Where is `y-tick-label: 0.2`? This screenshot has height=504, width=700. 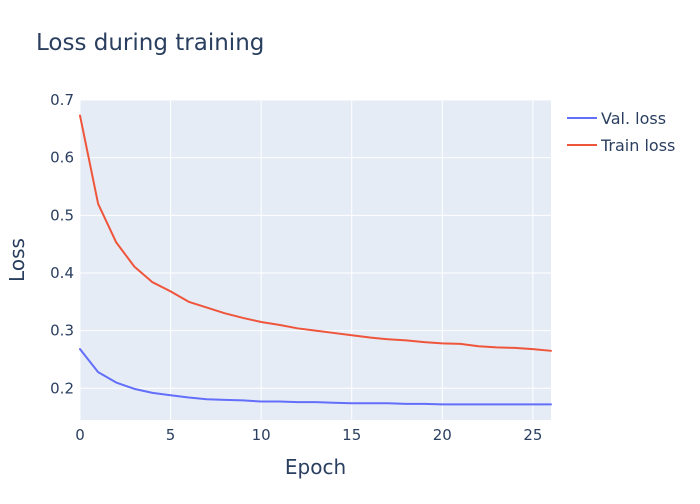 y-tick-label: 0.2 is located at coordinates (62, 388).